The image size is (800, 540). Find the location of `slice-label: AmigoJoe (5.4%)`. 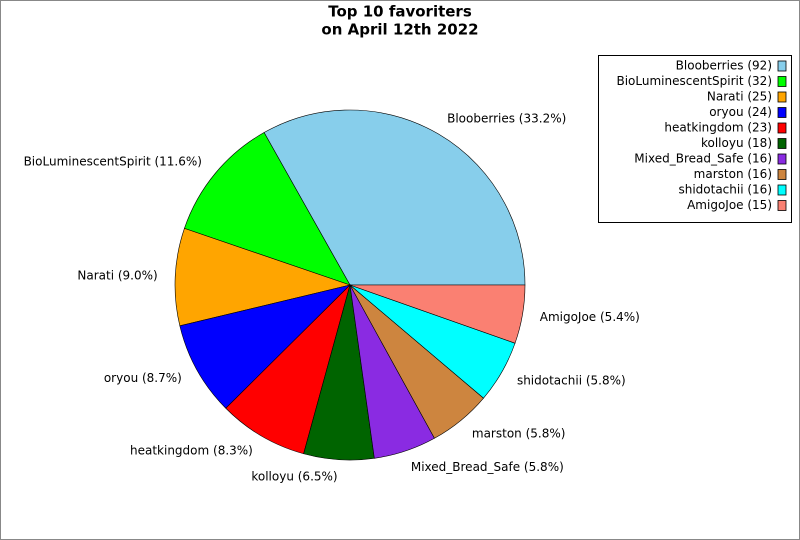

slice-label: AmigoJoe (5.4%) is located at coordinates (590, 317).